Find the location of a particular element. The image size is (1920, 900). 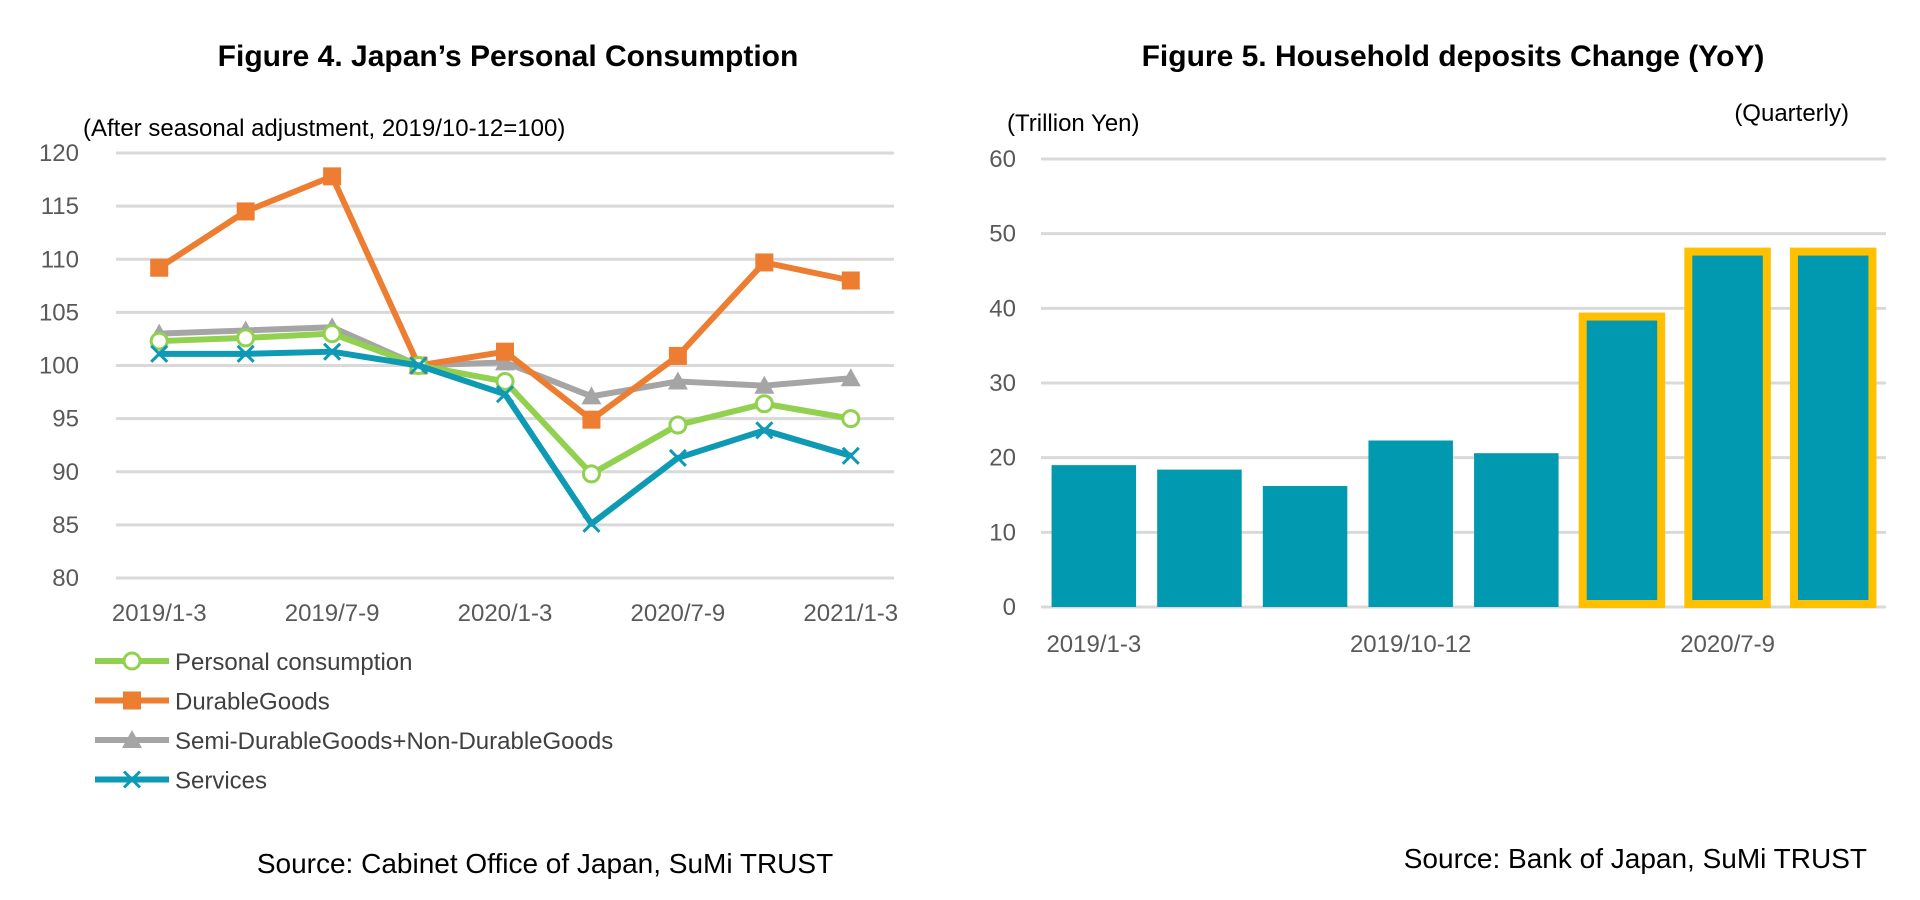

fig4-x-axis: 2019/1-3 2019/7-9 2020/1-3 2020/7-9 2021/1-3 is located at coordinates (505, 613).